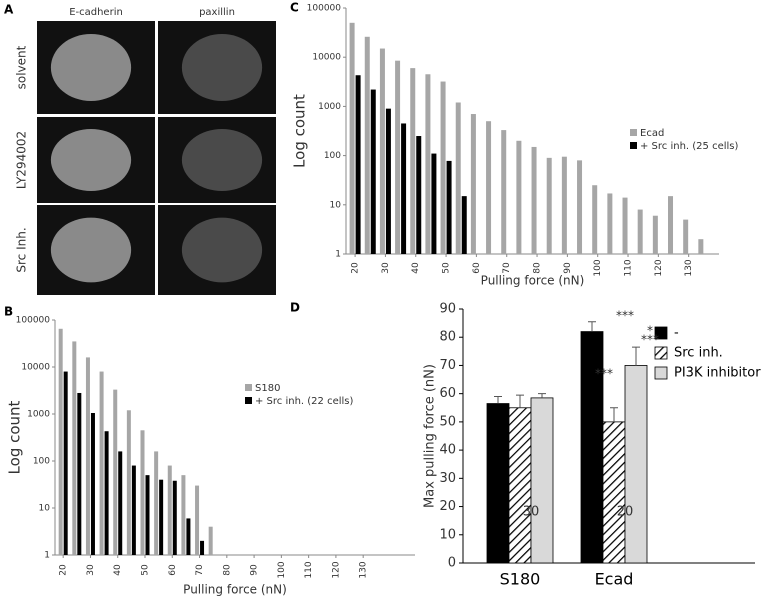 This screenshot has width=769, height=599. What do you see at coordinates (447, 450) in the screenshot?
I see `y-tick-label: 40` at bounding box center [447, 450].